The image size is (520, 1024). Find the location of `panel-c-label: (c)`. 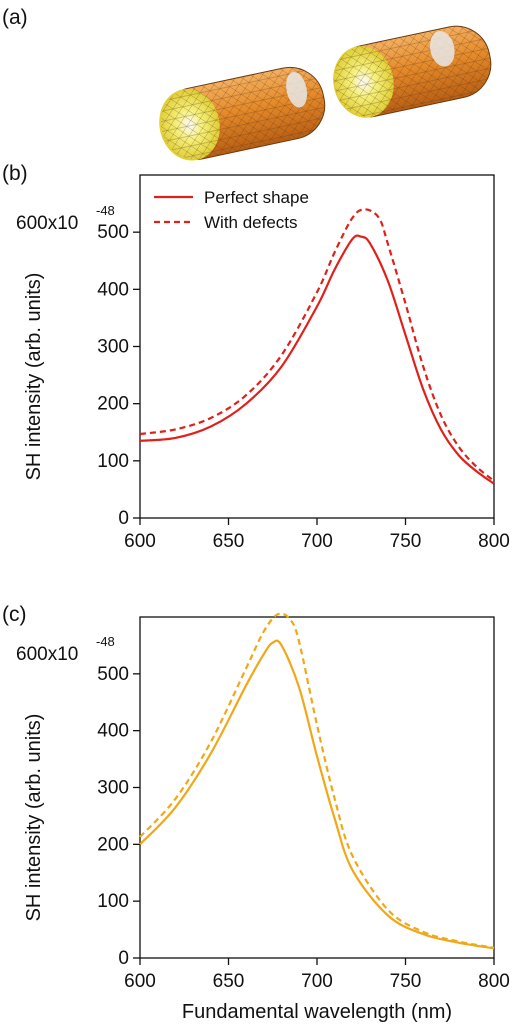

panel-c-label: (c) is located at coordinates (14, 614).